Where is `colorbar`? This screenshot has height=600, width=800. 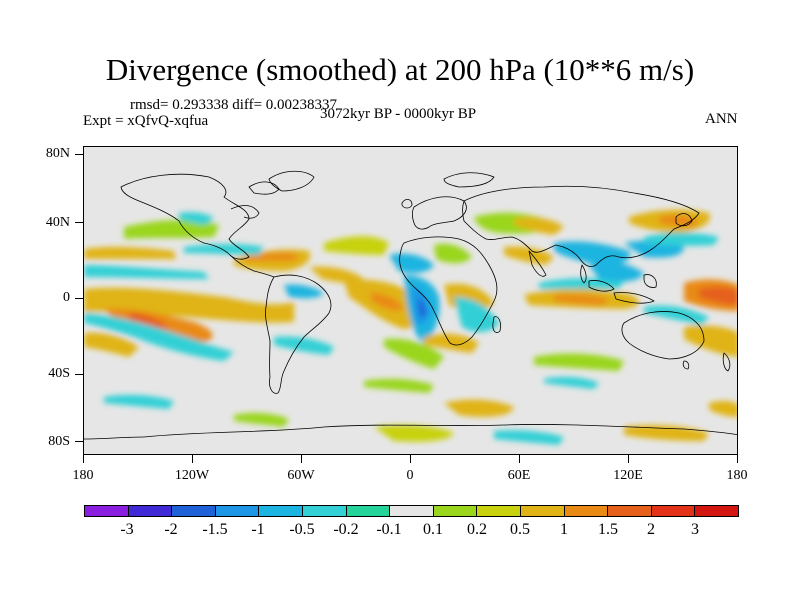 colorbar is located at coordinates (411, 511).